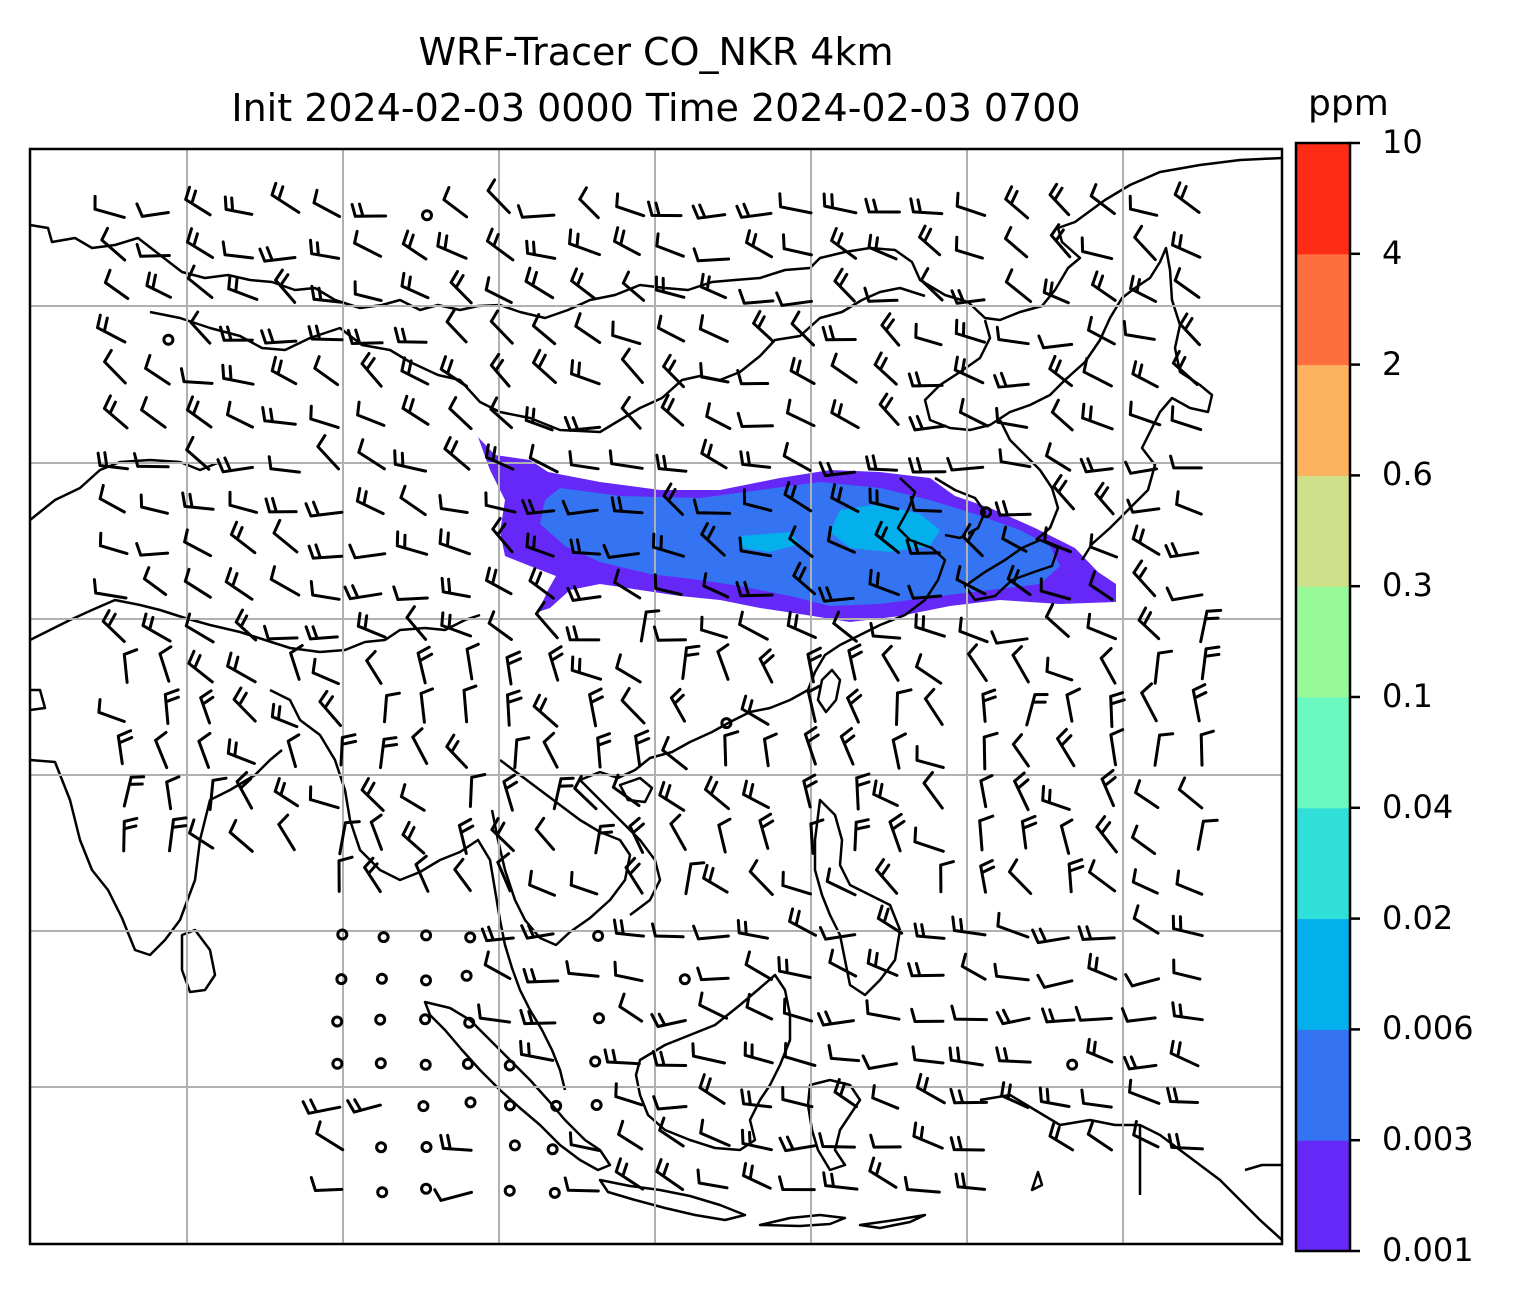  Describe the element at coordinates (656, 239) in the screenshot. I see `north-border-line` at that location.